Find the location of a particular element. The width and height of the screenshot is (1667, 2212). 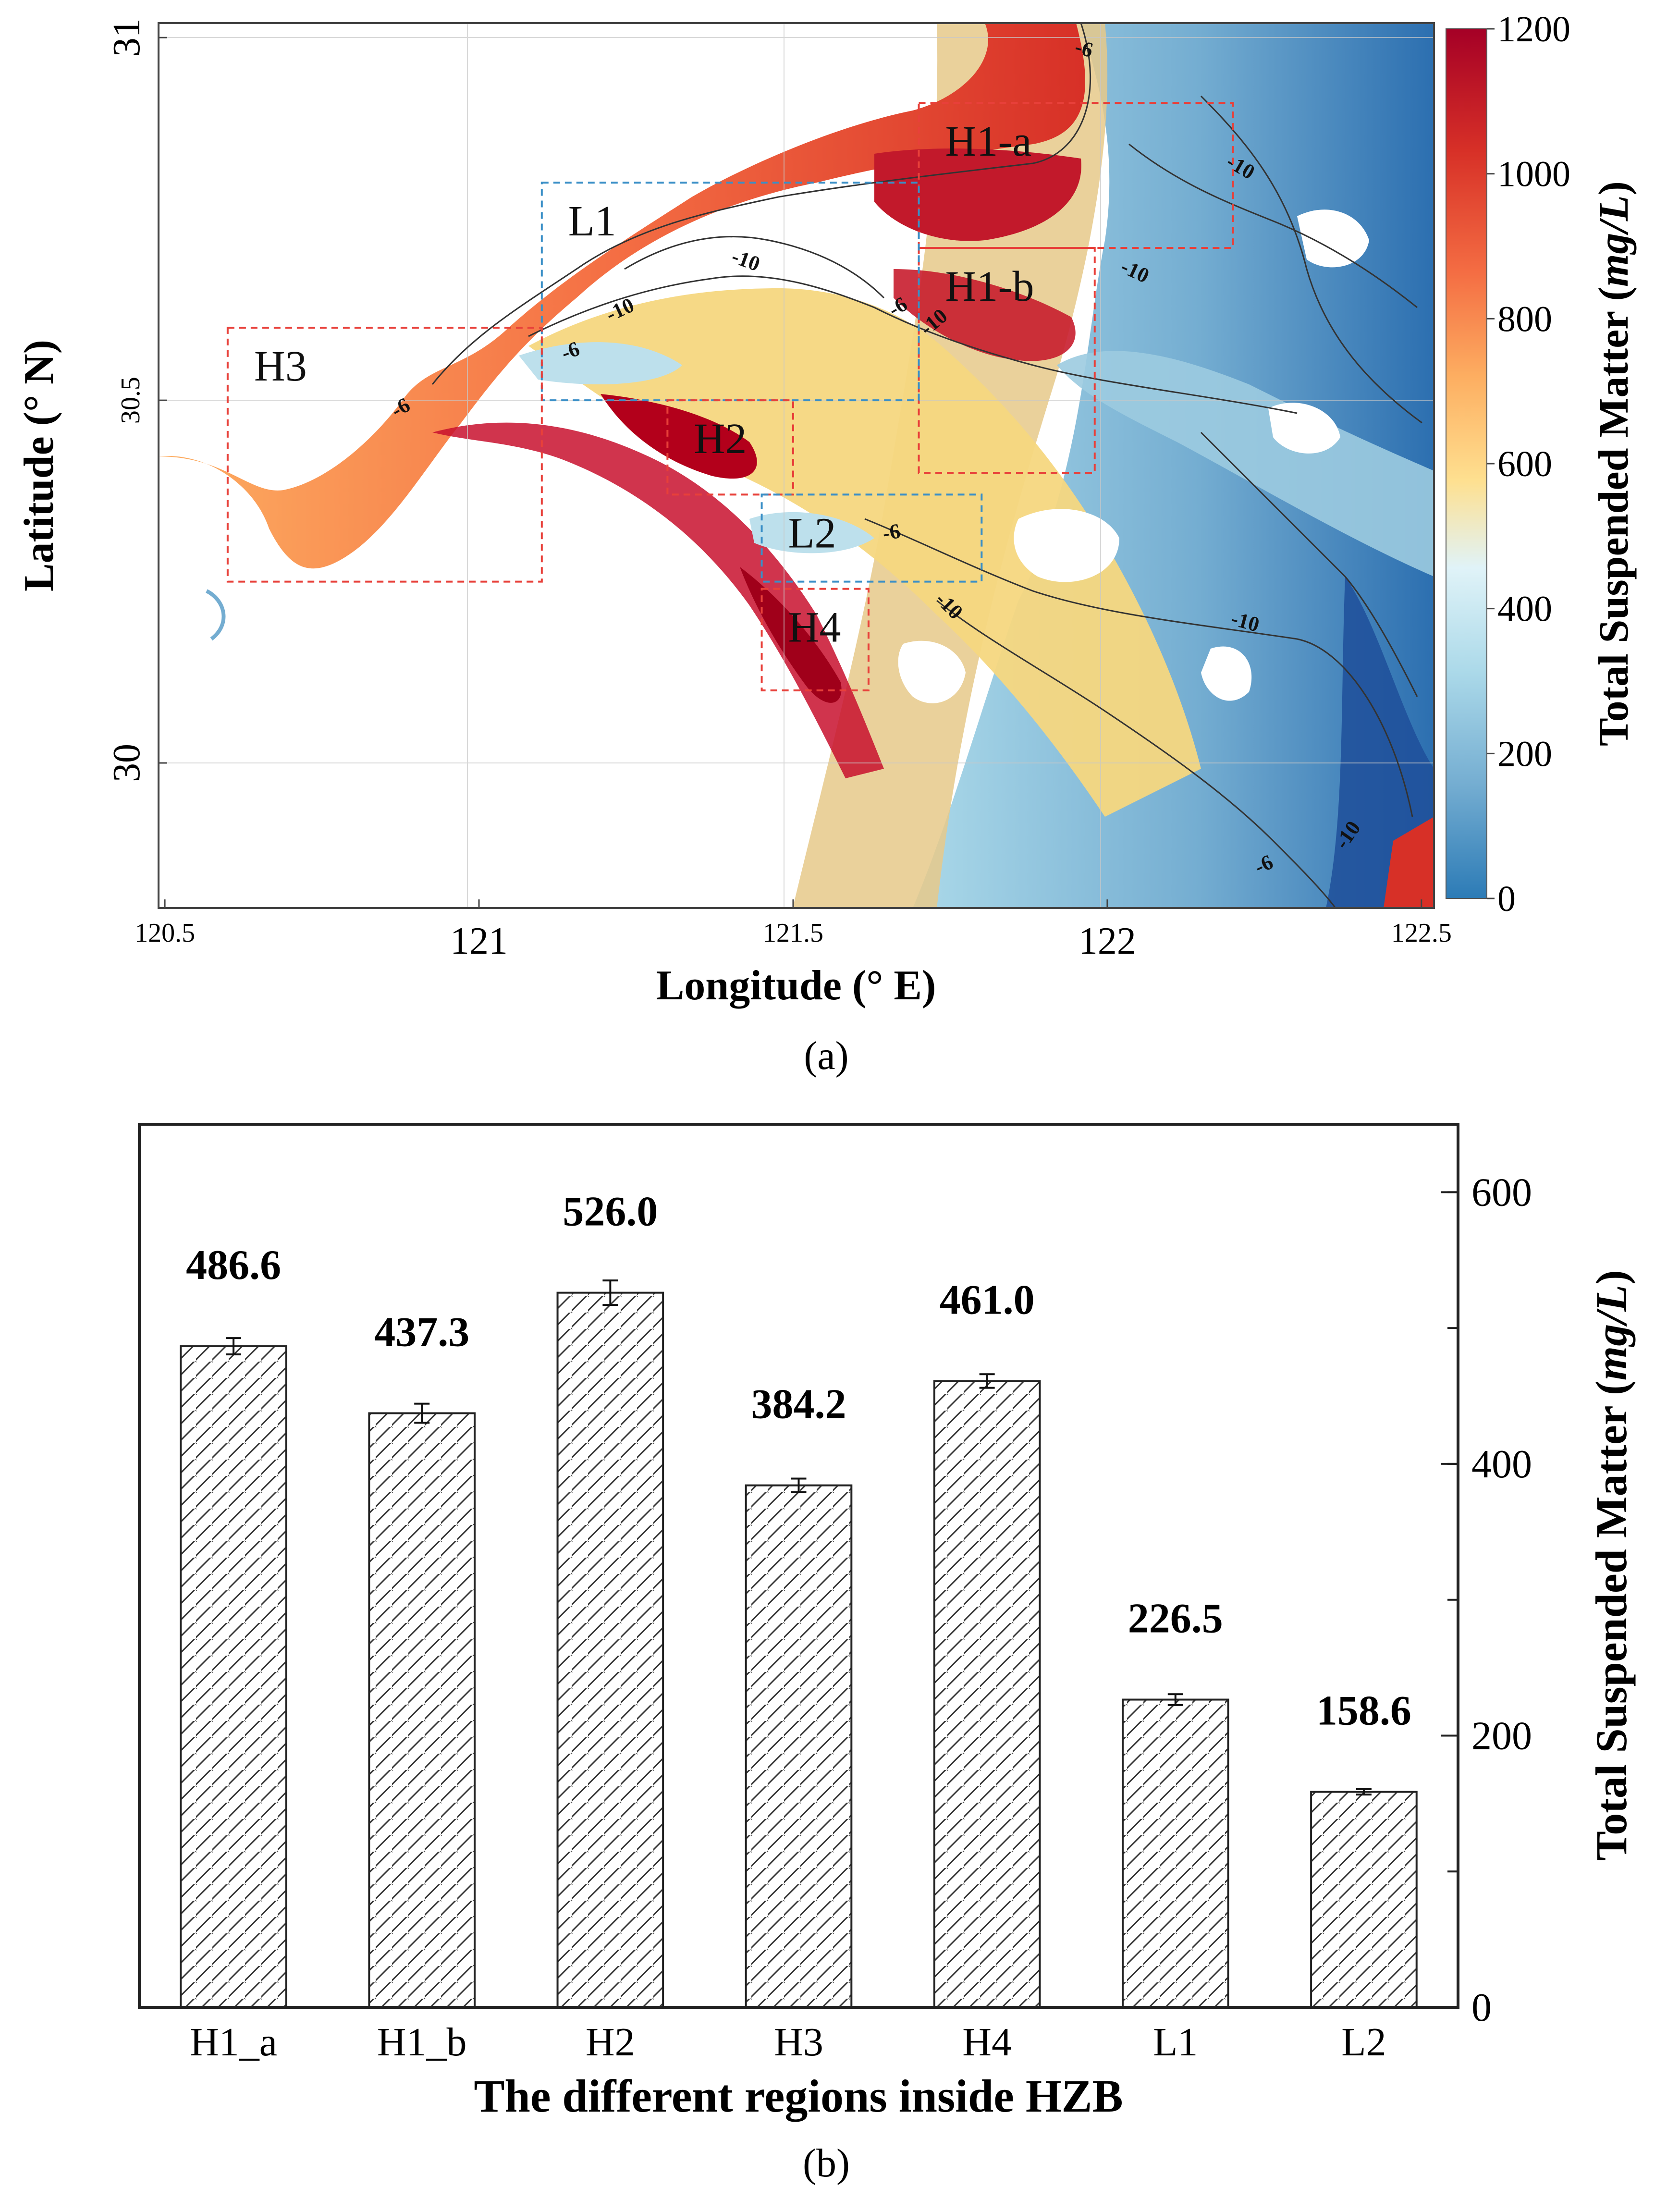

bar-h4: 461.0 is located at coordinates (987, 1642).